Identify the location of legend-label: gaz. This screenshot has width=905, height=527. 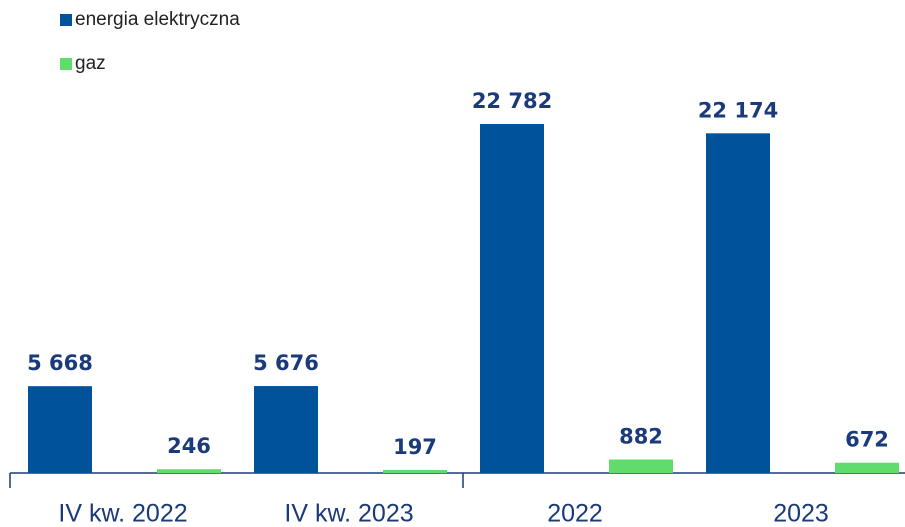
(90, 63).